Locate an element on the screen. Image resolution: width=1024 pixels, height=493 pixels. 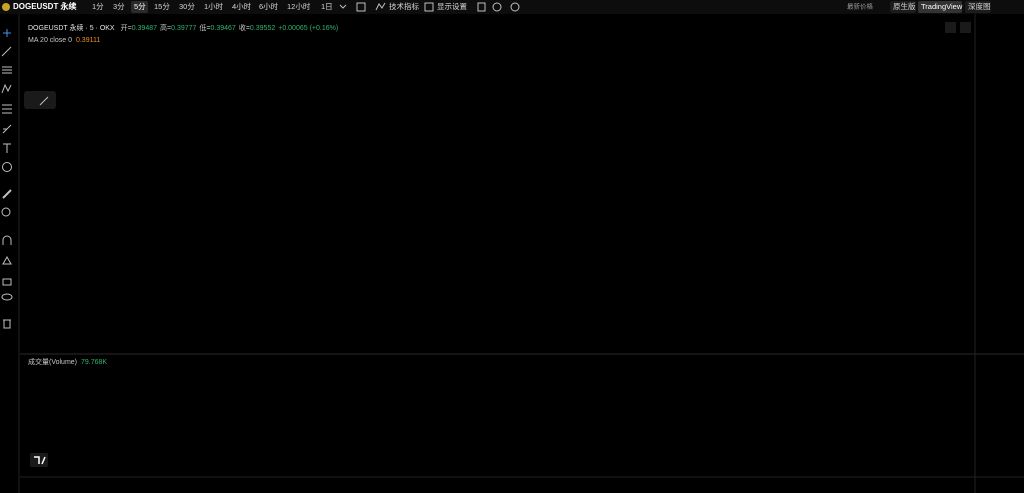
visibility-tool is located at coordinates (7, 297).